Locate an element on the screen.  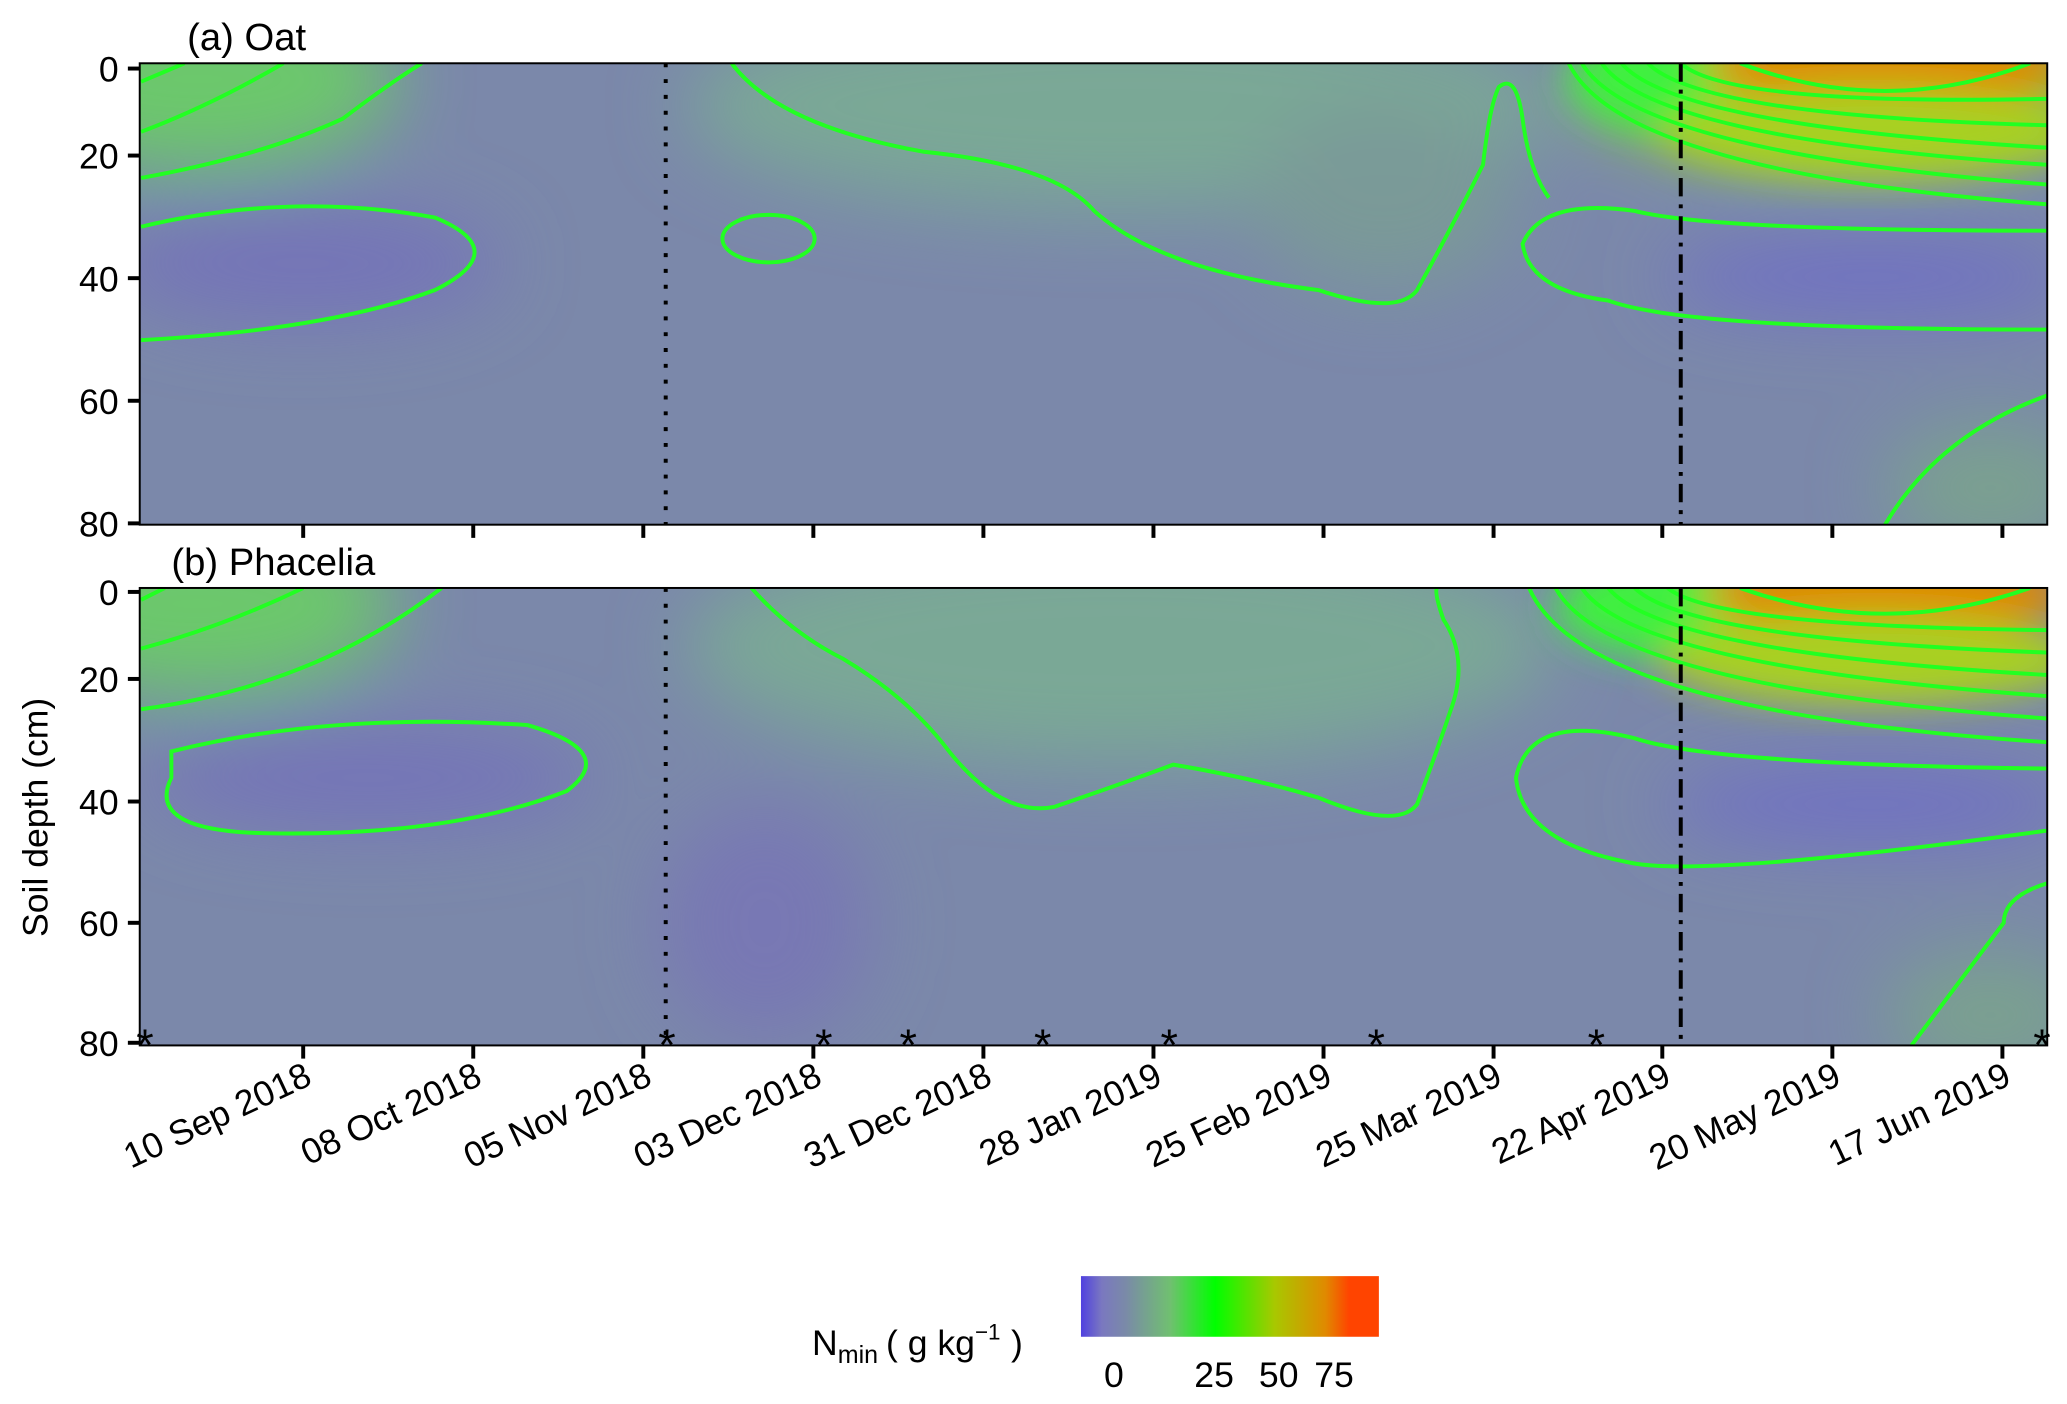
x-tick: 28 Jan 2019 is located at coordinates (1070, 1114).